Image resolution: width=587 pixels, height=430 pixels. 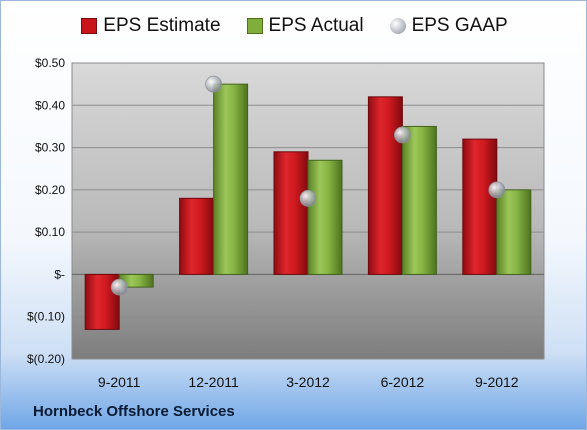 I want to click on y-tick-label: $0.20, so click(x=50, y=190).